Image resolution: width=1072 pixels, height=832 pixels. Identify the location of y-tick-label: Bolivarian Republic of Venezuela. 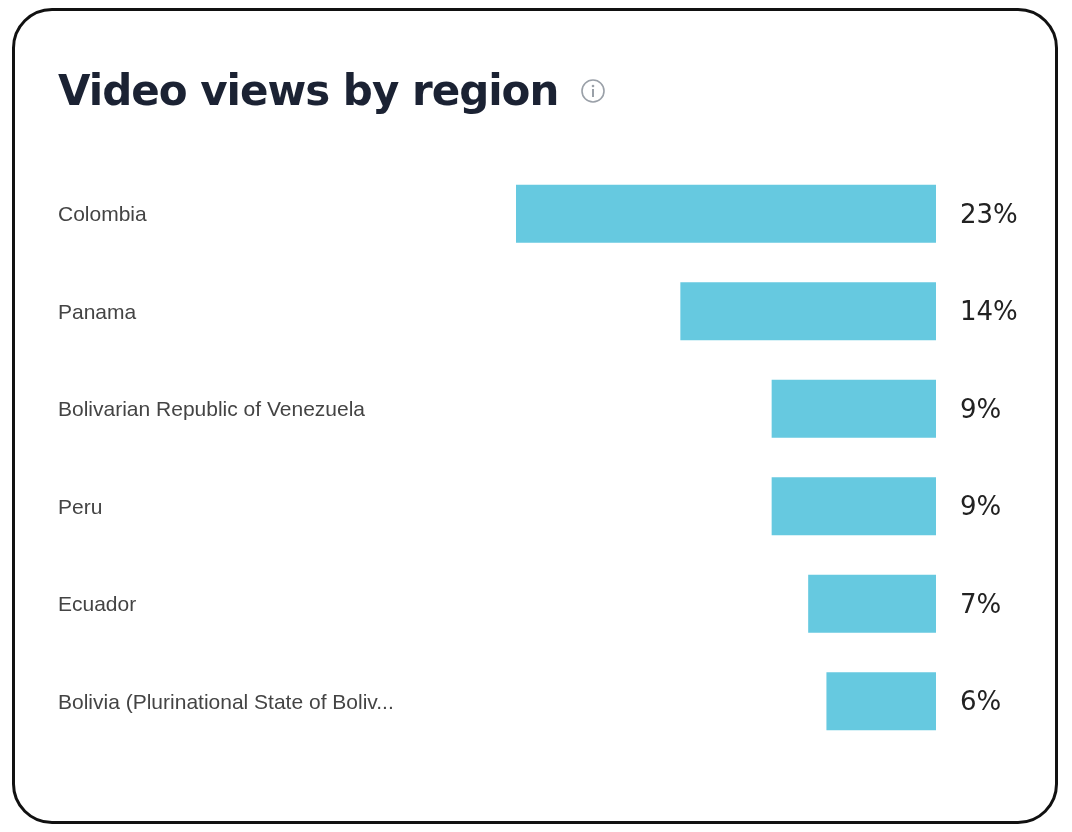
(212, 409).